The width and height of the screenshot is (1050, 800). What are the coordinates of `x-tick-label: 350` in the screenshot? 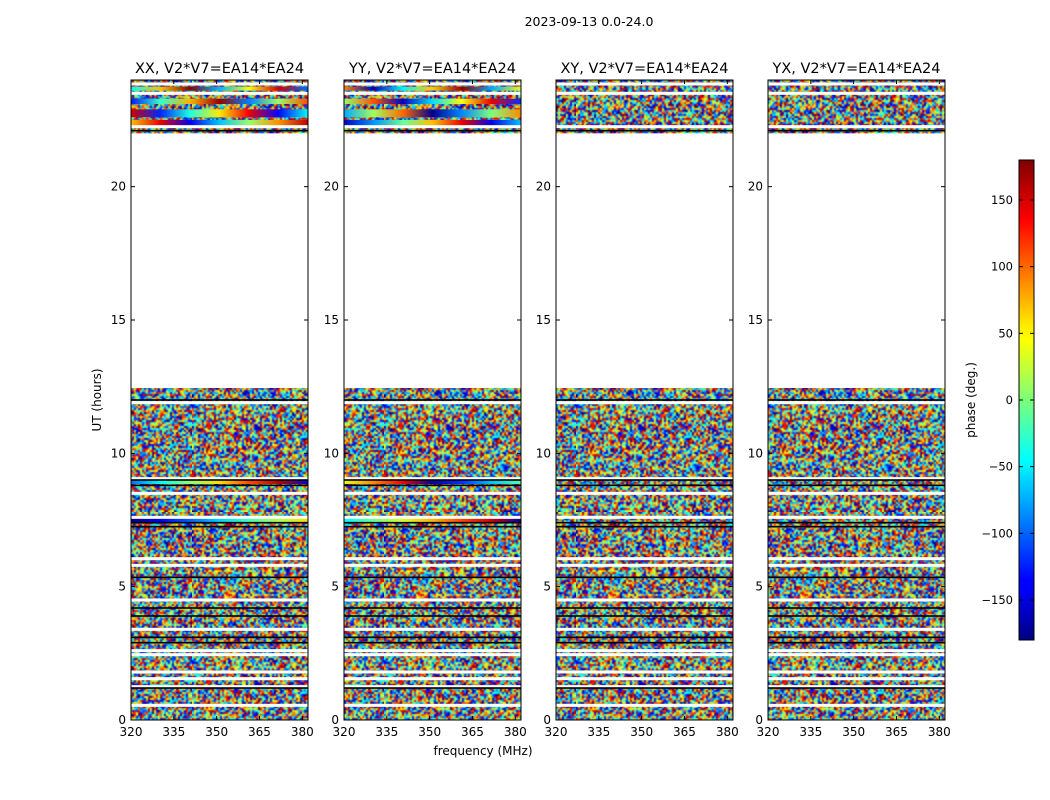 It's located at (853, 732).